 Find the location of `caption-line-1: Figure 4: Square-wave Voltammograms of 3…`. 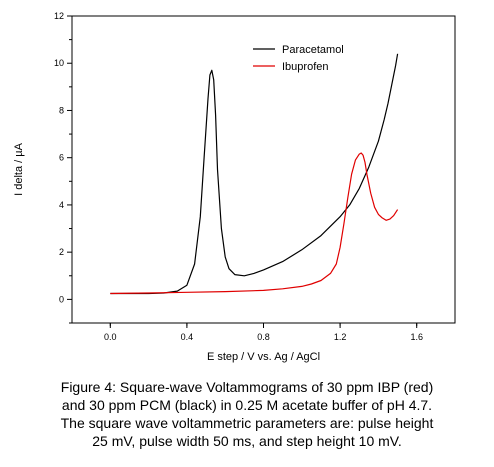

caption-line-1: Figure 4: Square-wave Voltammograms of 3… is located at coordinates (247, 387).